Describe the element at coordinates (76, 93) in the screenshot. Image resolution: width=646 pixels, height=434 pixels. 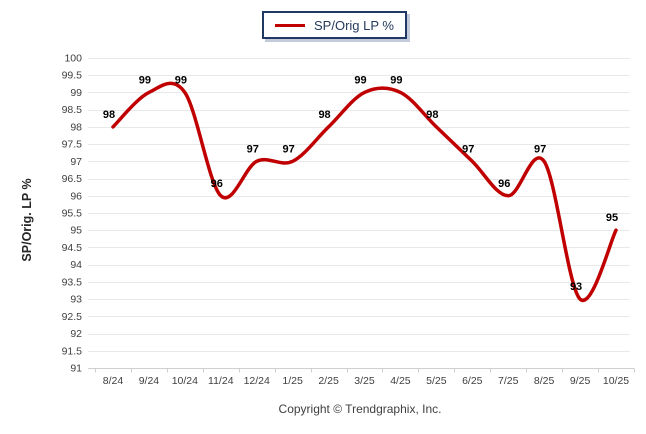
I see `y-tick-label: 99` at that location.